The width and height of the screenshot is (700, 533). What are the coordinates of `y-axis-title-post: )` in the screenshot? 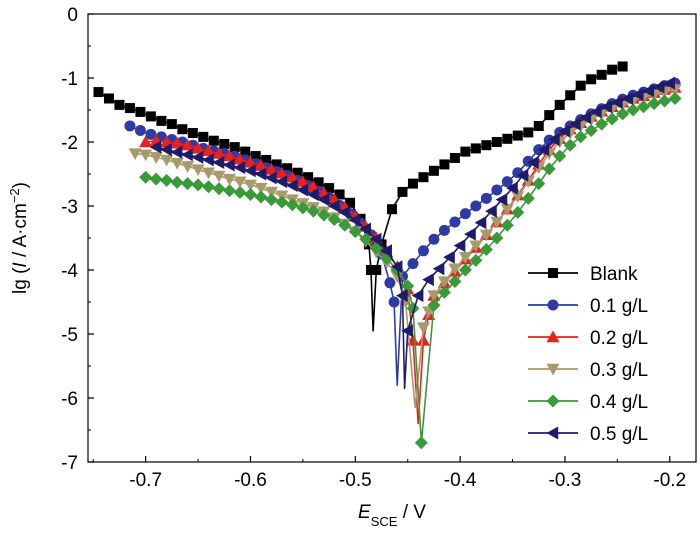 It's located at (20, 185).